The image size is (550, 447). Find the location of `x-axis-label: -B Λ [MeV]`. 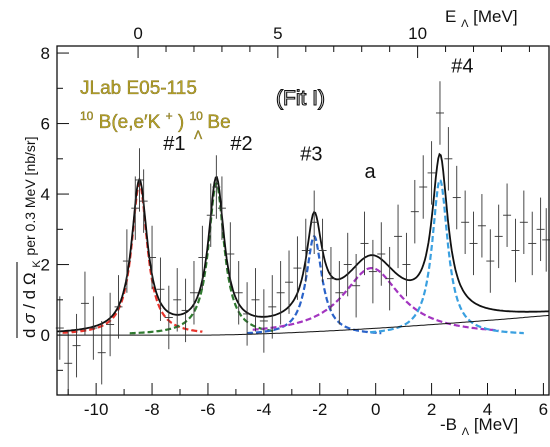

x-axis-label: -B Λ [MeV] is located at coordinates (479, 427).